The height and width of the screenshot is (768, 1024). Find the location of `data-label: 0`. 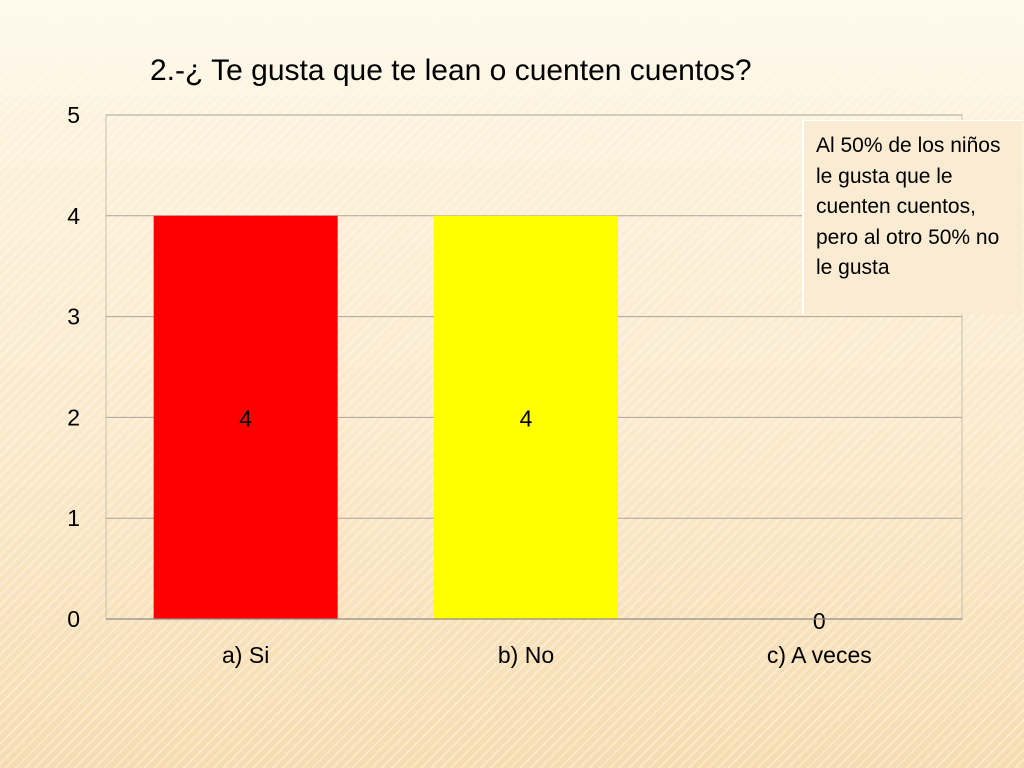

data-label: 0 is located at coordinates (819, 621).